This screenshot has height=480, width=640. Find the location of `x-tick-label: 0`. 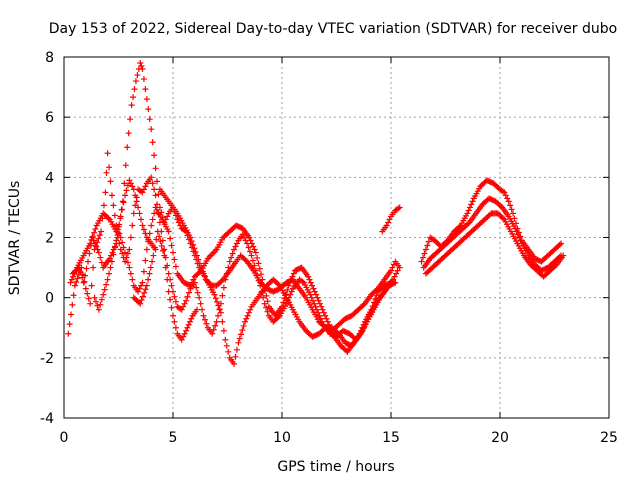

x-tick-label: 0 is located at coordinates (64, 438).